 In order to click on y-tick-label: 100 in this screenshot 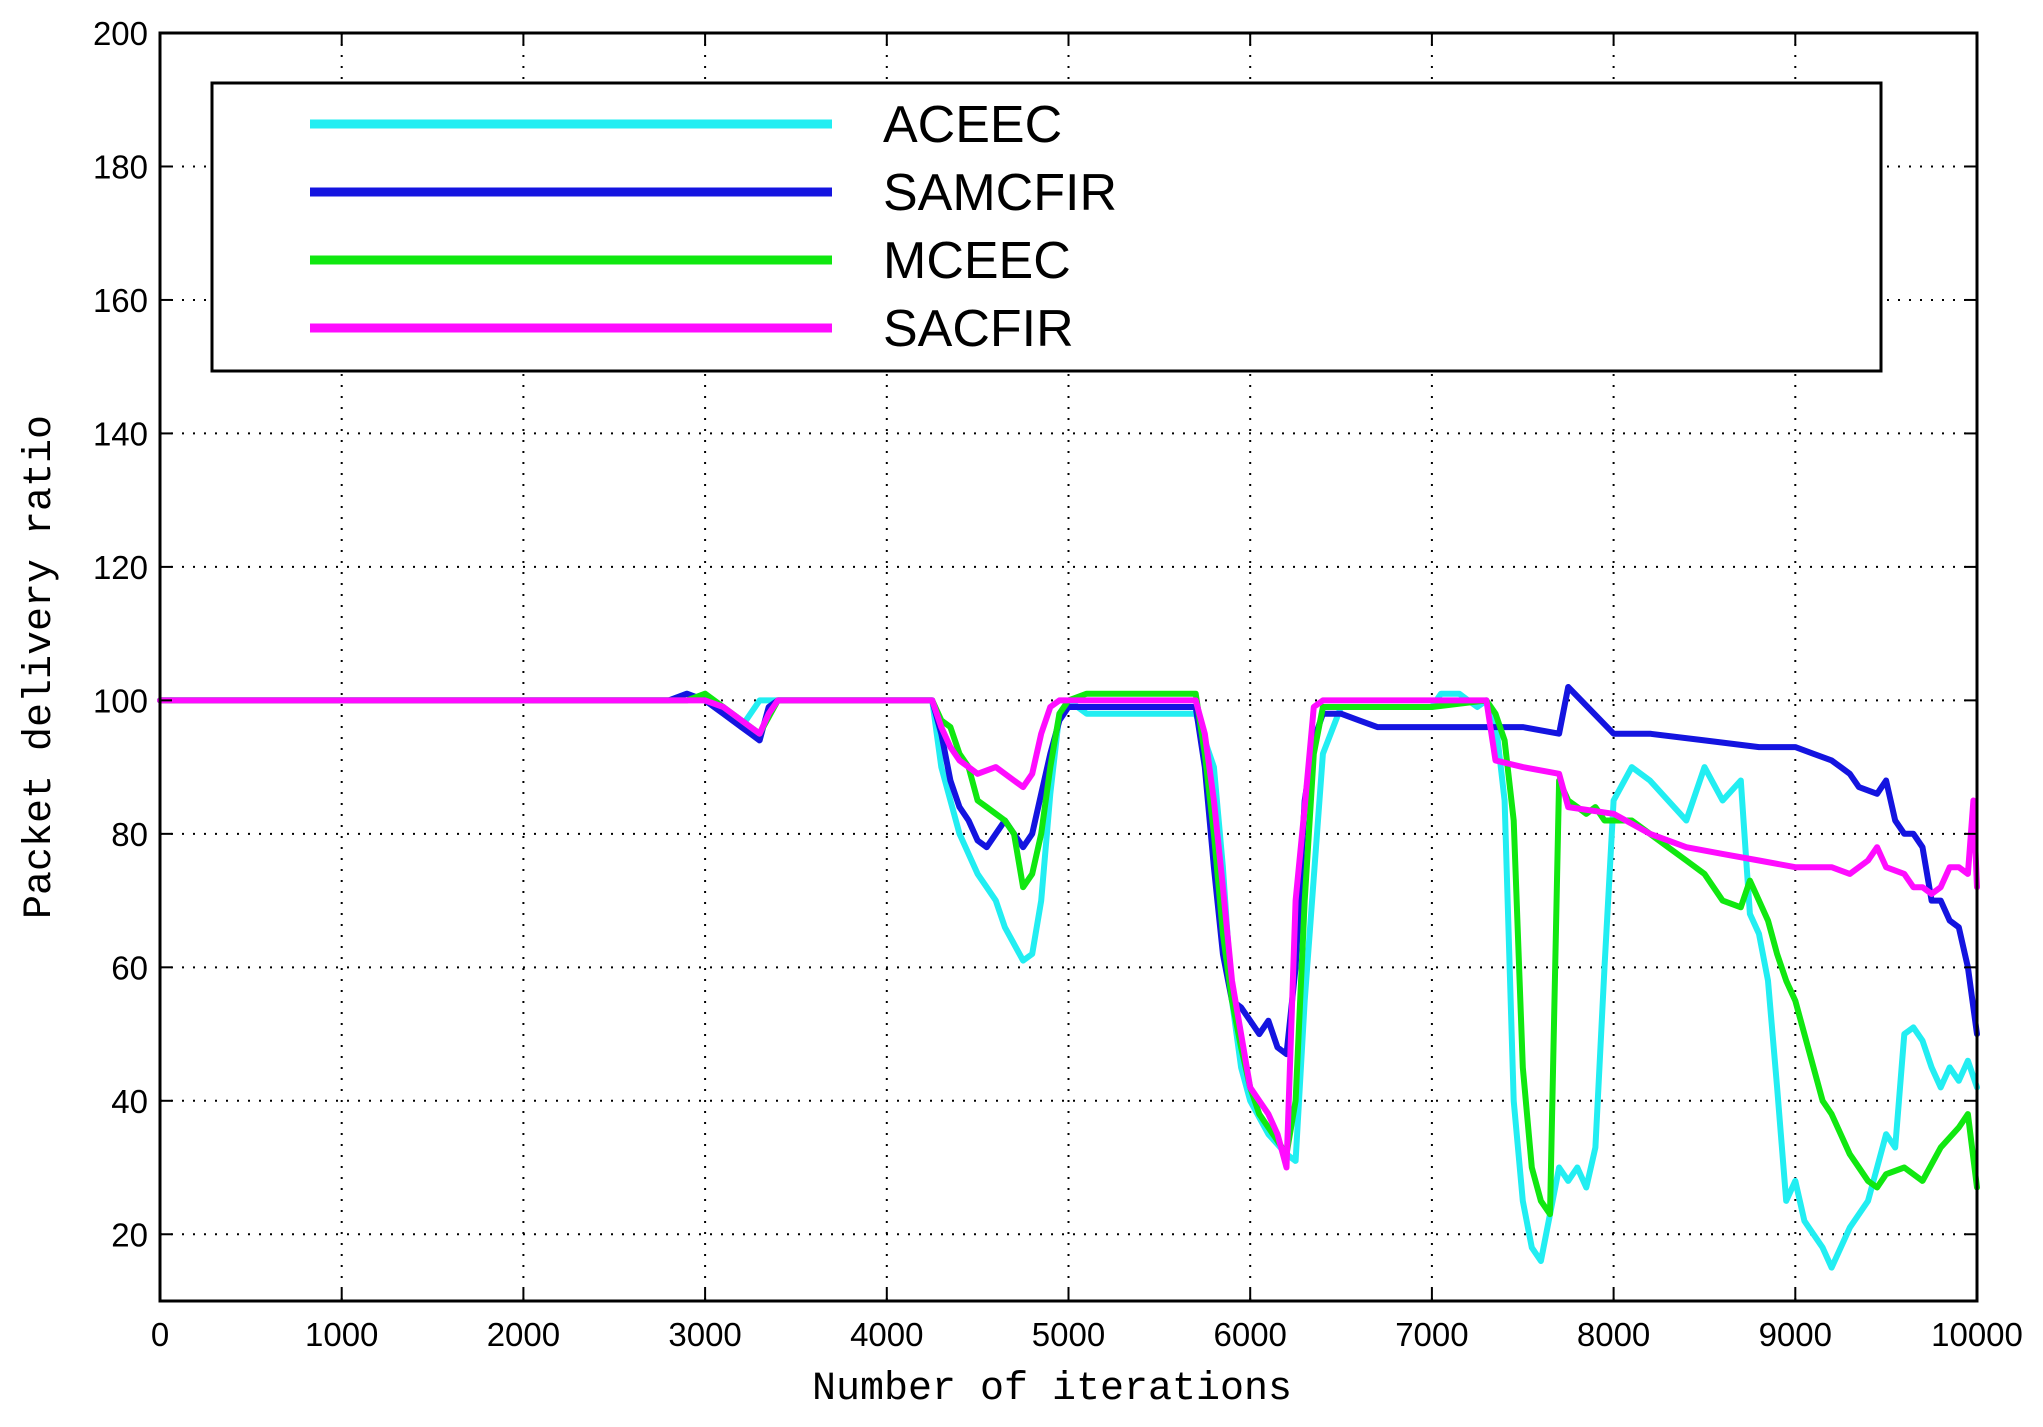, I will do `click(120, 700)`.